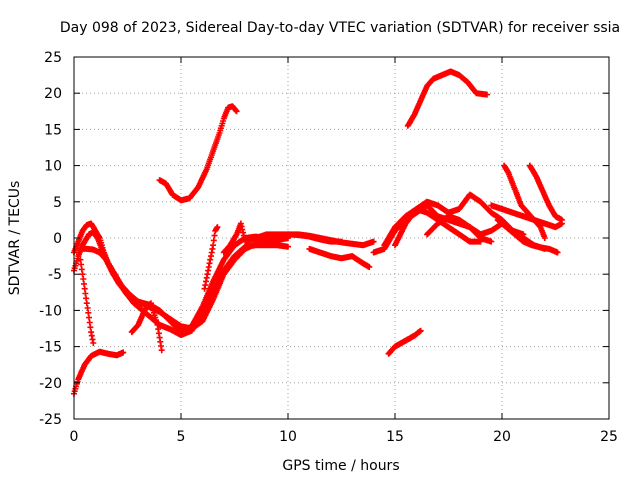  I want to click on y-tick-label: -5, so click(55, 275).